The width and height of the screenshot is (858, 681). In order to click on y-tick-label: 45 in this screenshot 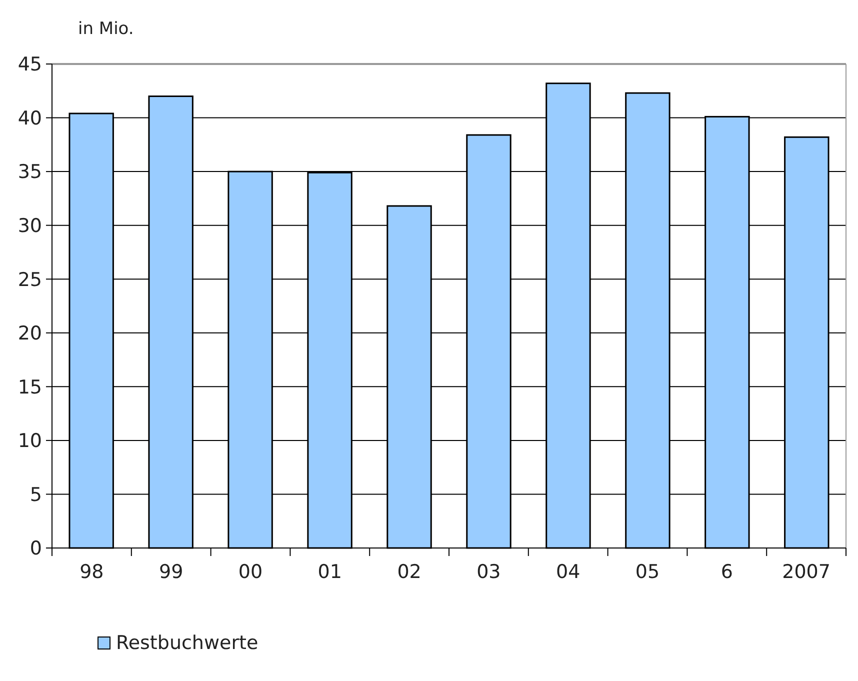, I will do `click(30, 65)`.